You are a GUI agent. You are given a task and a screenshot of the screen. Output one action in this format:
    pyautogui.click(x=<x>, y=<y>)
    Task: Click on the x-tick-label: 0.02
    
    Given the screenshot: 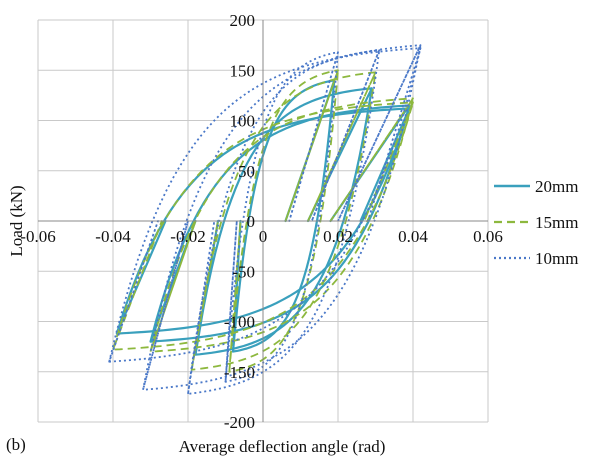 What is the action you would take?
    pyautogui.click(x=338, y=236)
    